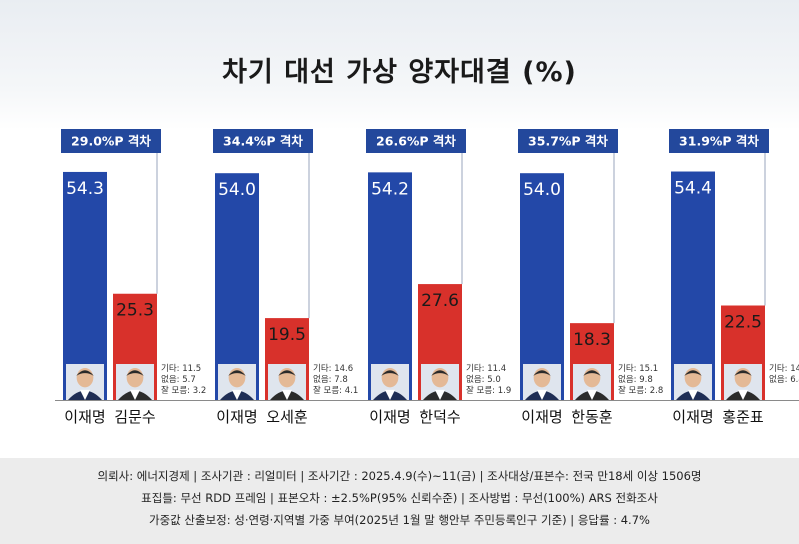  I want to click on gap-label: 26.6%P 격차, so click(416, 141).